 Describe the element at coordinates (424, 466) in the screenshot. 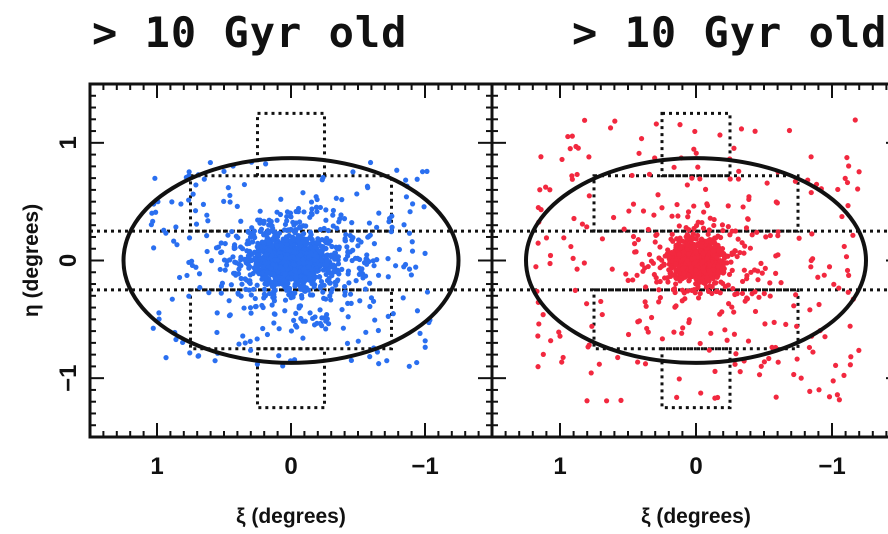

I see `x-tick-label: −1` at that location.